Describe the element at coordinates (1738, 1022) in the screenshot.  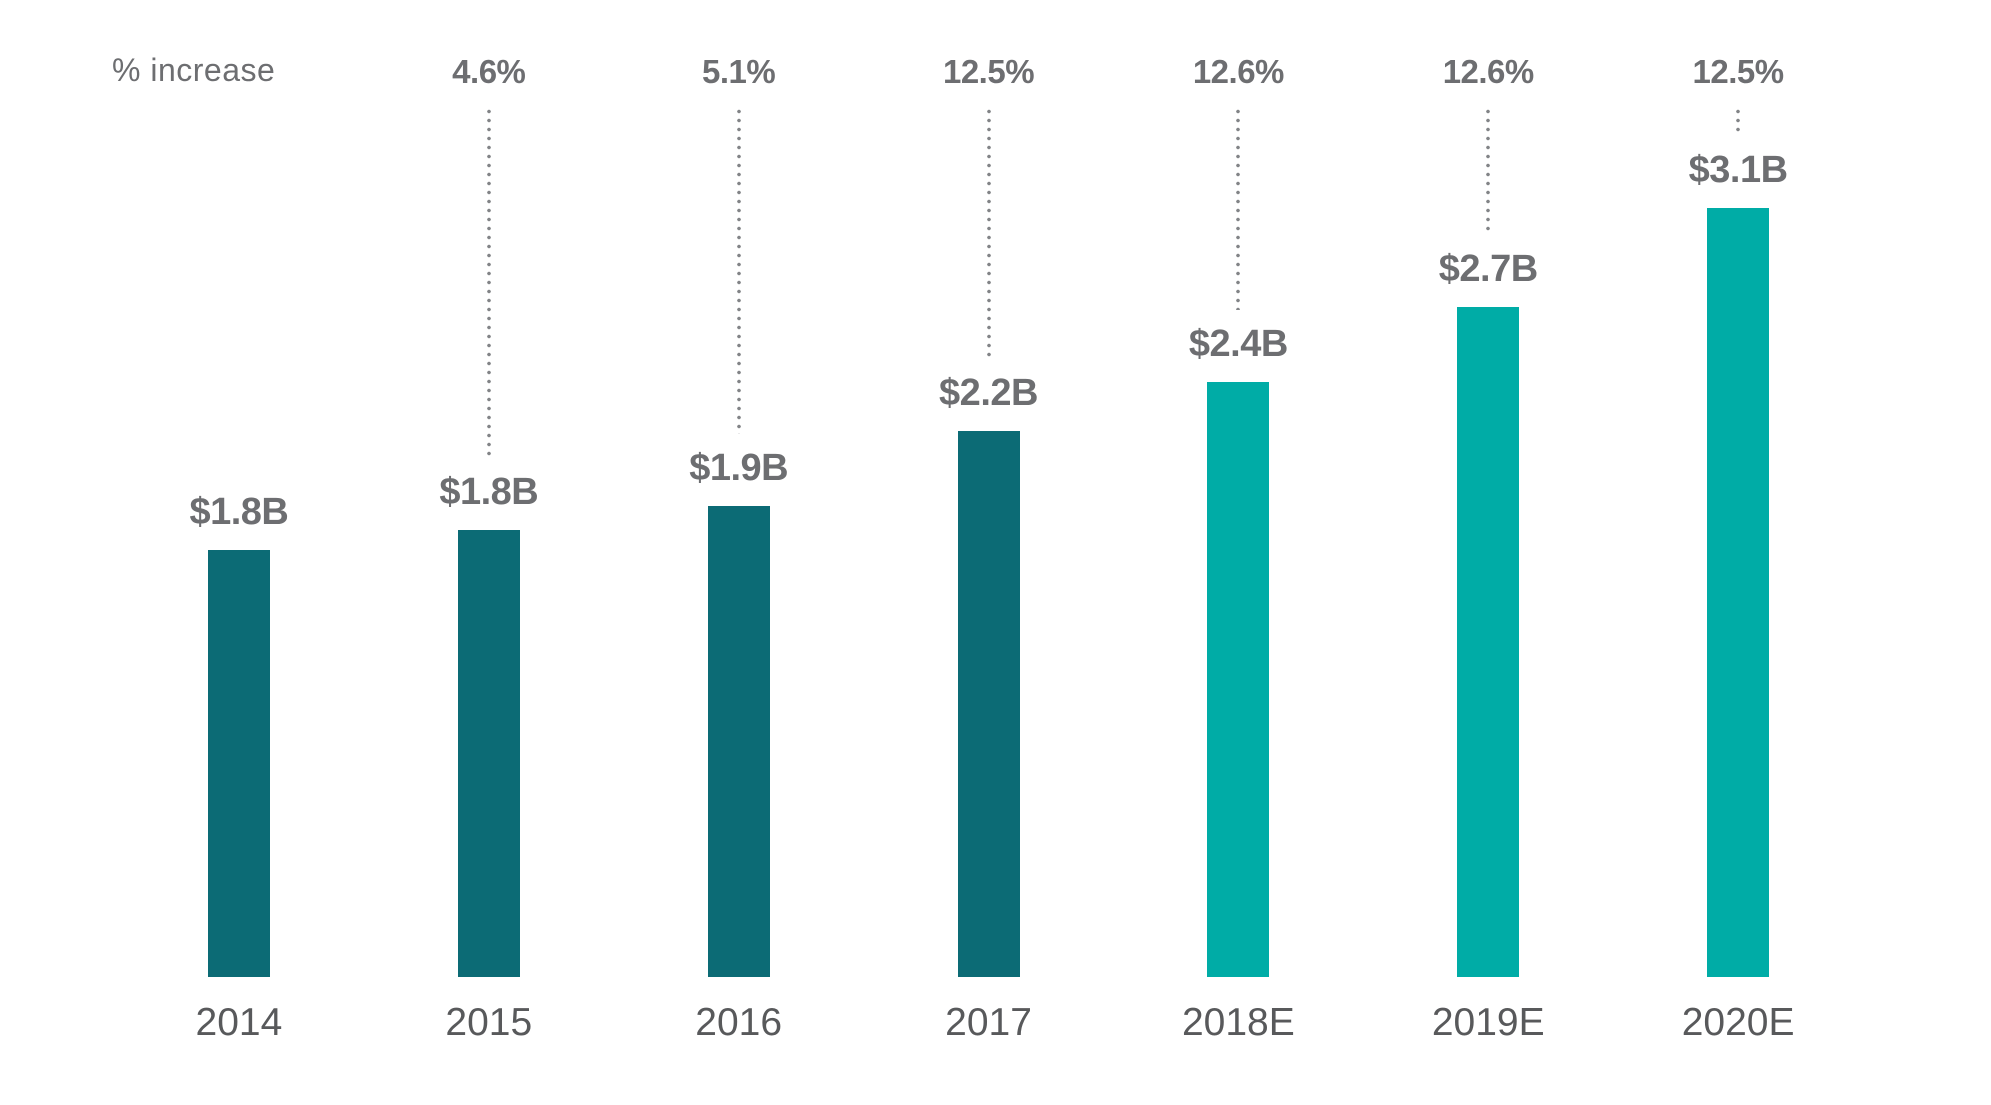
I see `year-label: 2020E` at that location.